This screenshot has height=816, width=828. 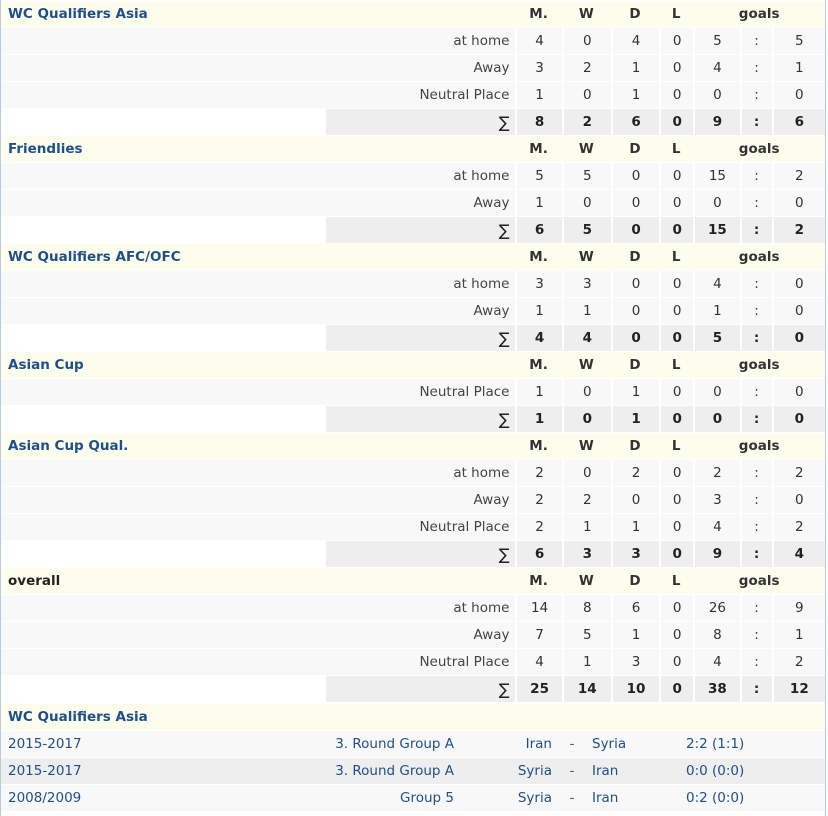 I want to click on match-result-link: 2:2 (1:1), so click(x=752, y=744).